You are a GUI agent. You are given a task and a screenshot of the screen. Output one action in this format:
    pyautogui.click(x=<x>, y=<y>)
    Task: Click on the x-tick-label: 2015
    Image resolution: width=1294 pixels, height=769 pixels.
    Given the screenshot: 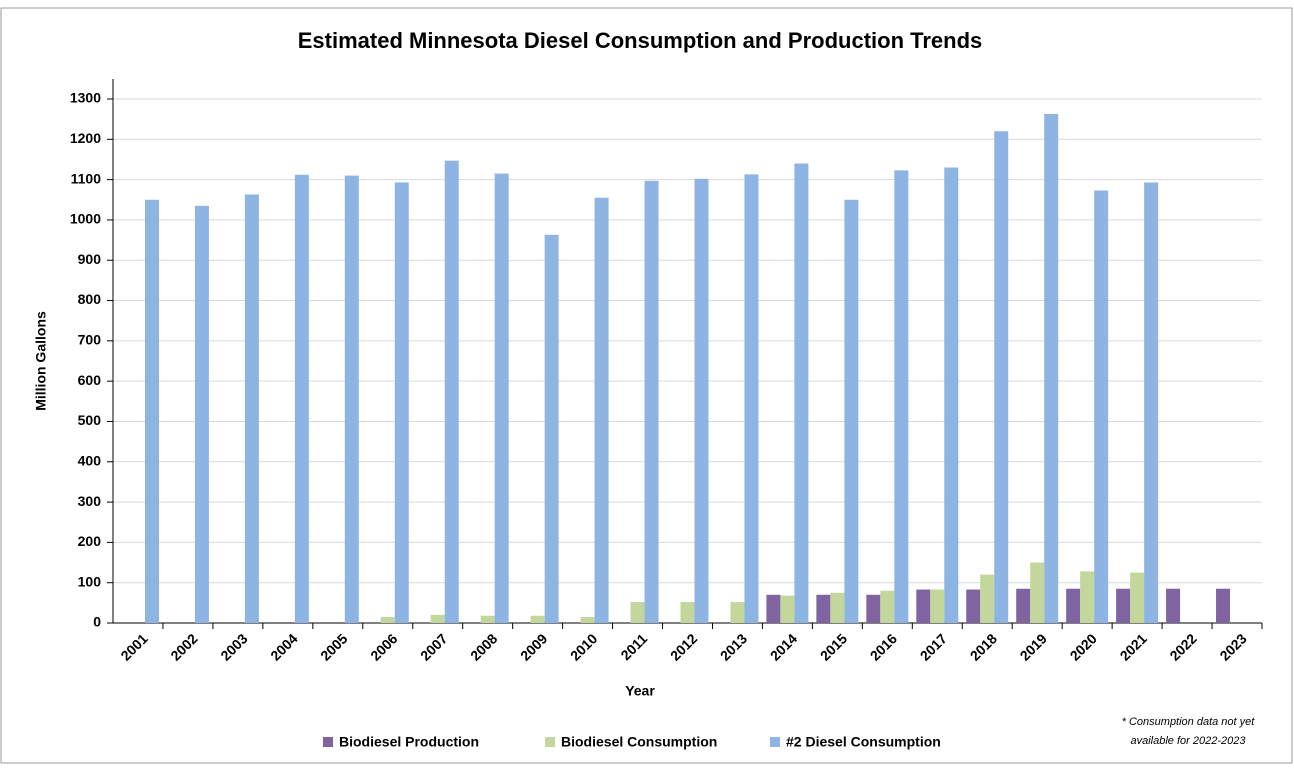 What is the action you would take?
    pyautogui.click(x=833, y=646)
    